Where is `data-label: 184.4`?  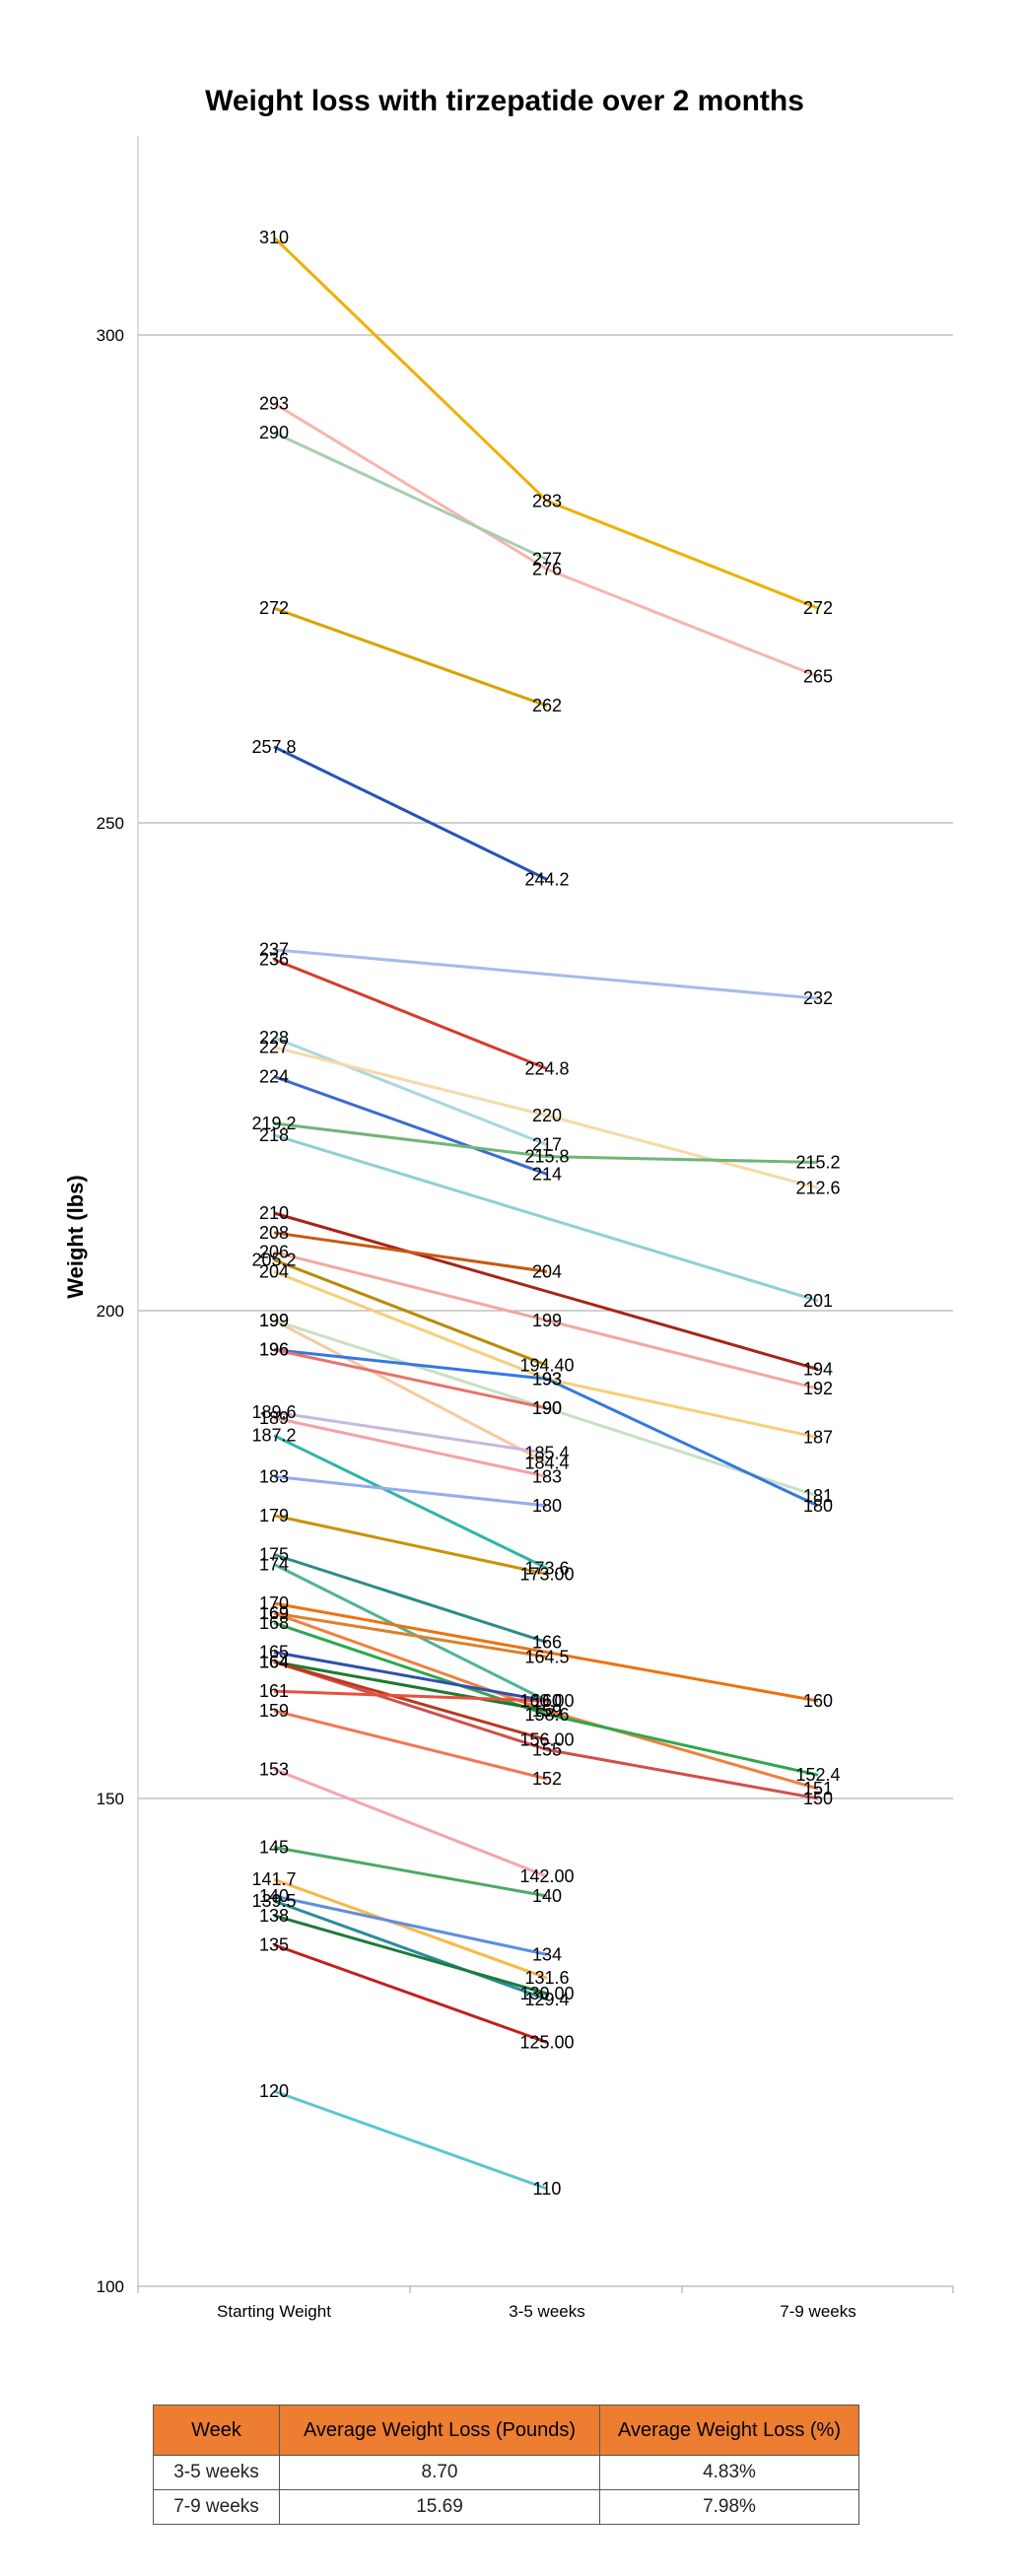 data-label: 184.4 is located at coordinates (546, 1462).